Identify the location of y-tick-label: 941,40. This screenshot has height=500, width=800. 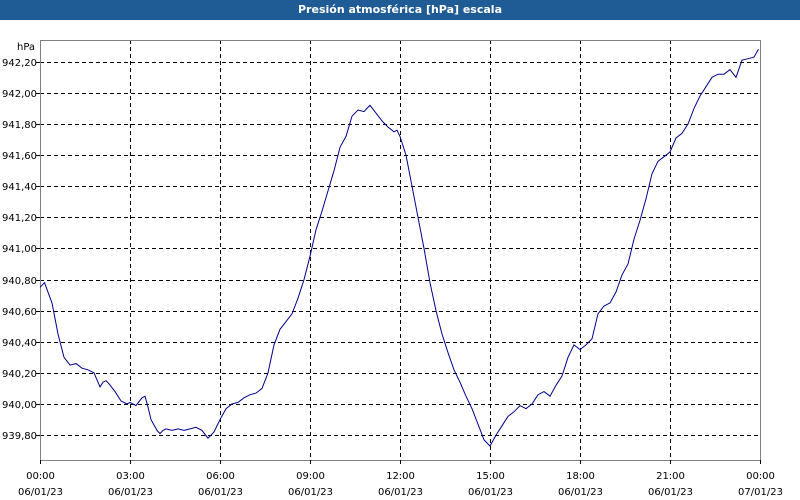
(19, 187).